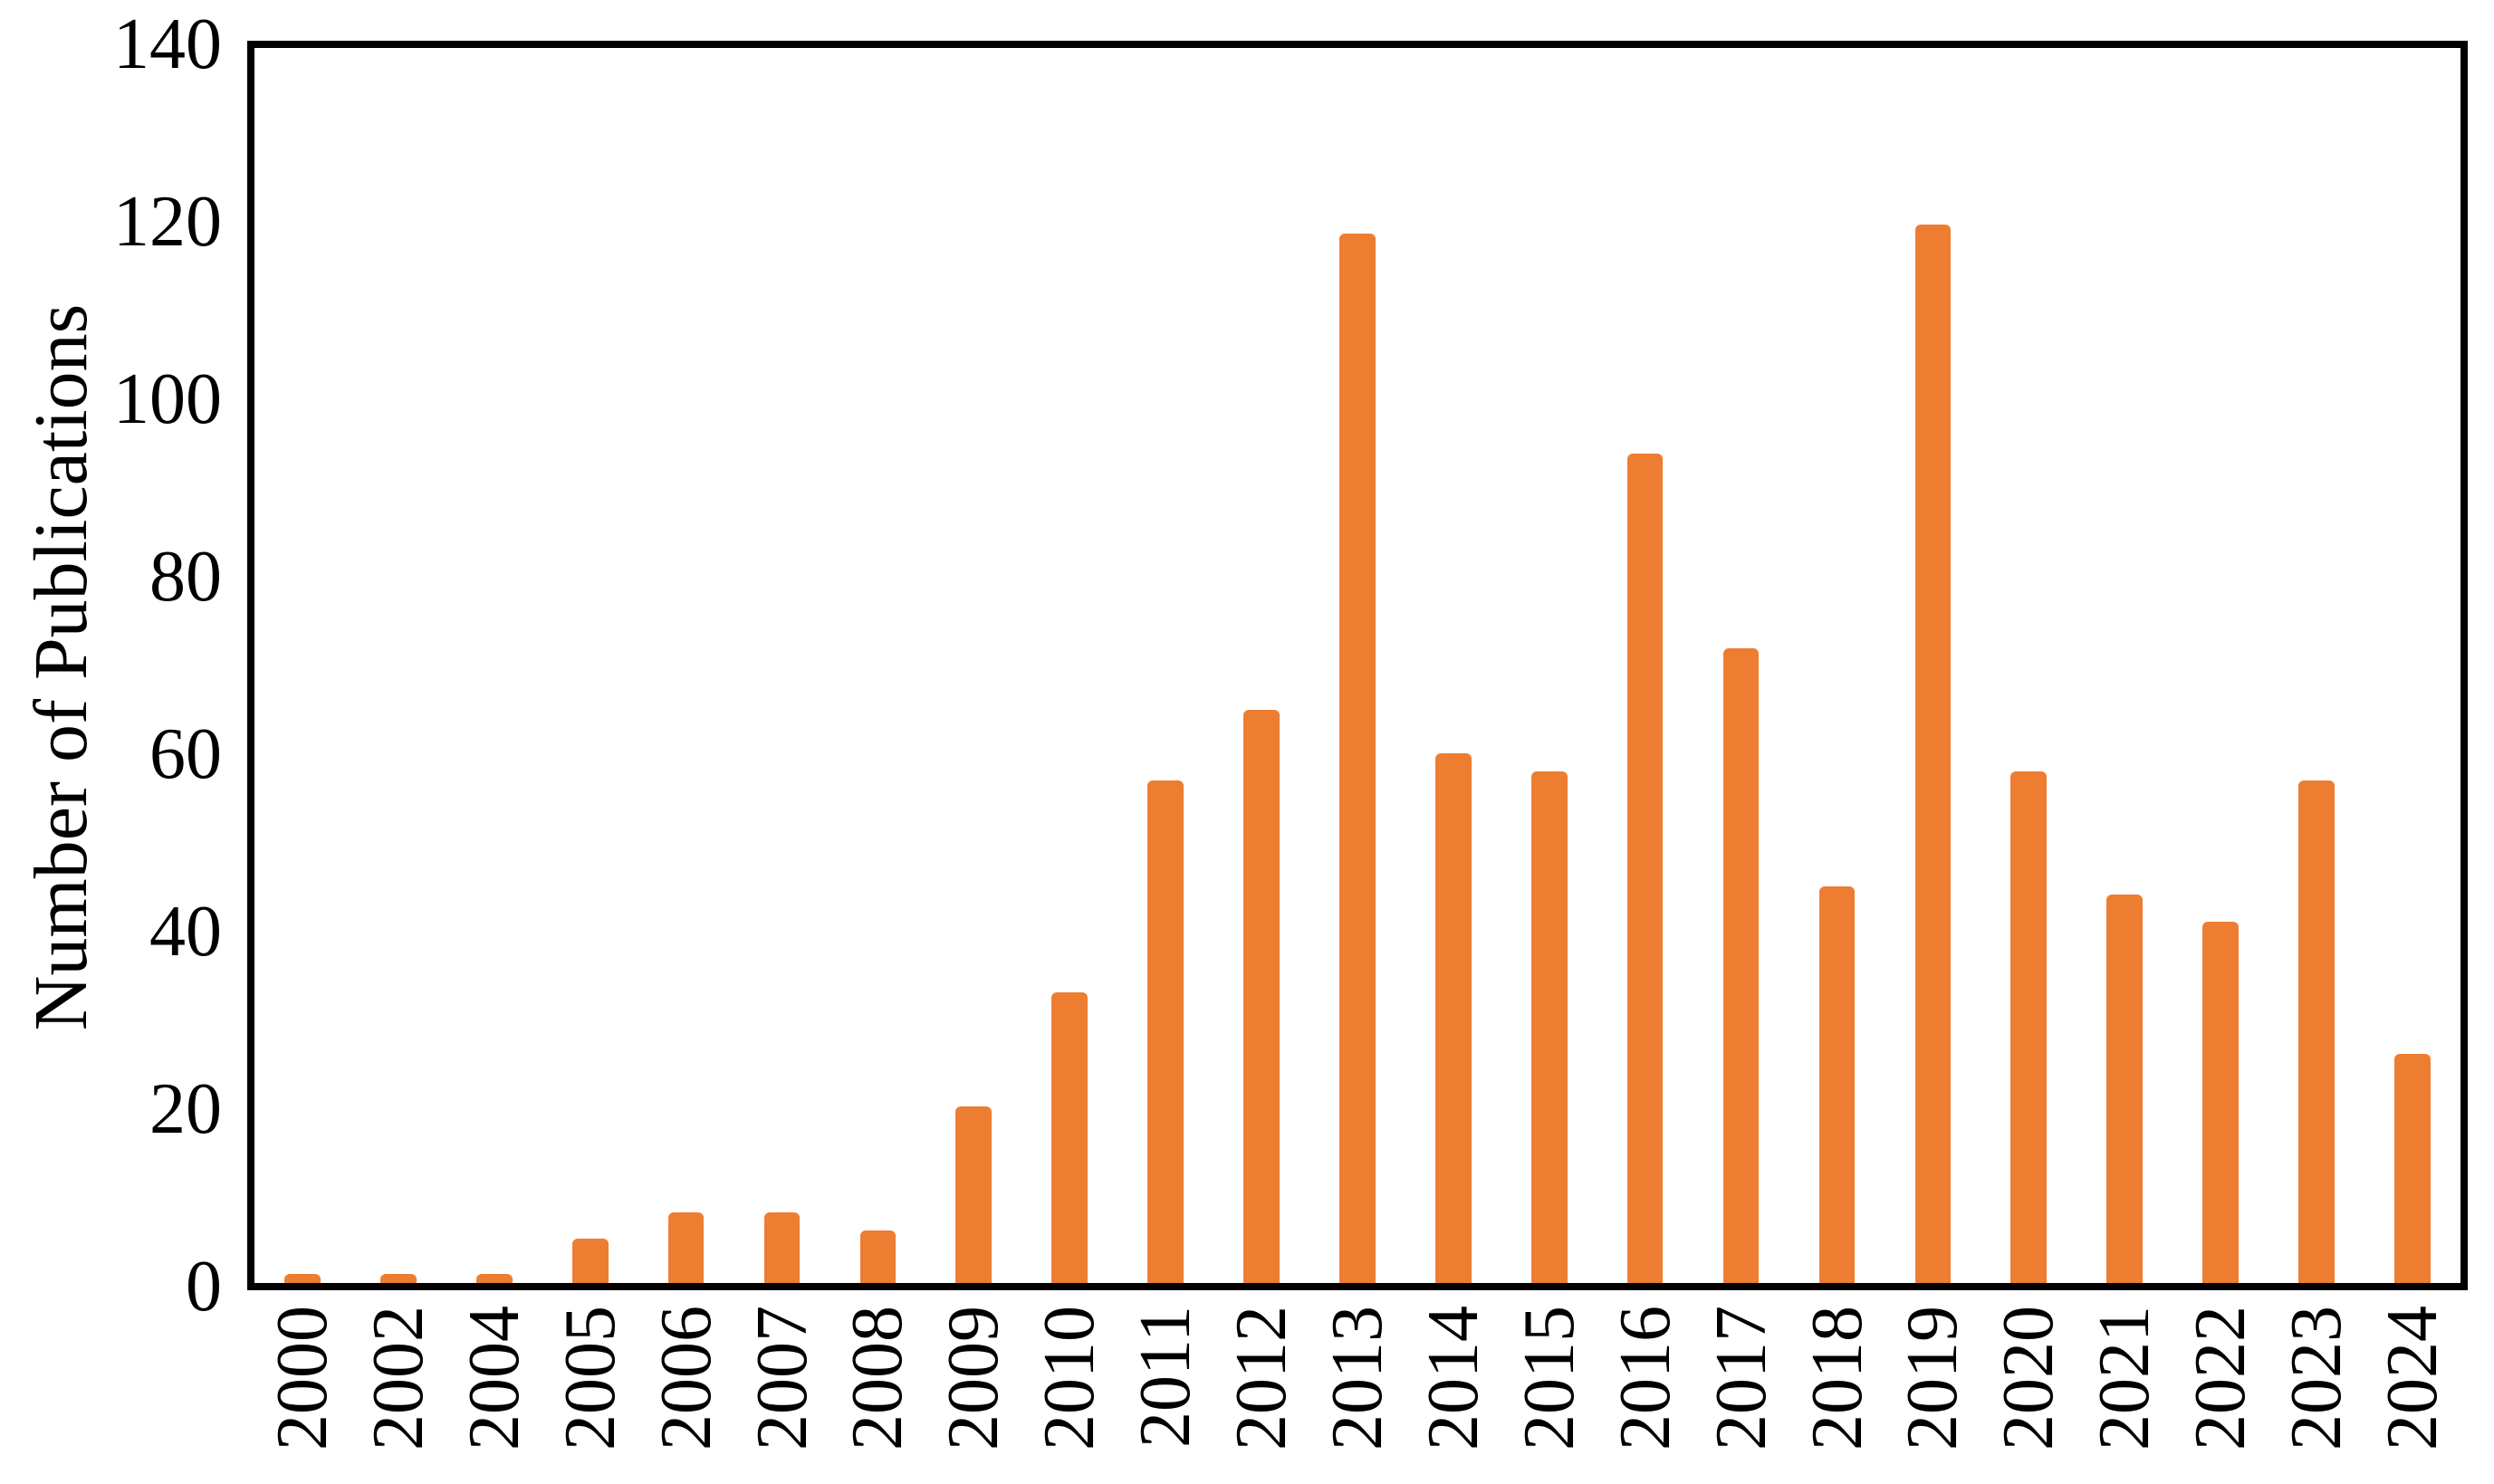 The height and width of the screenshot is (1484, 2494). I want to click on y-tick-label-20: 20, so click(185, 1109).